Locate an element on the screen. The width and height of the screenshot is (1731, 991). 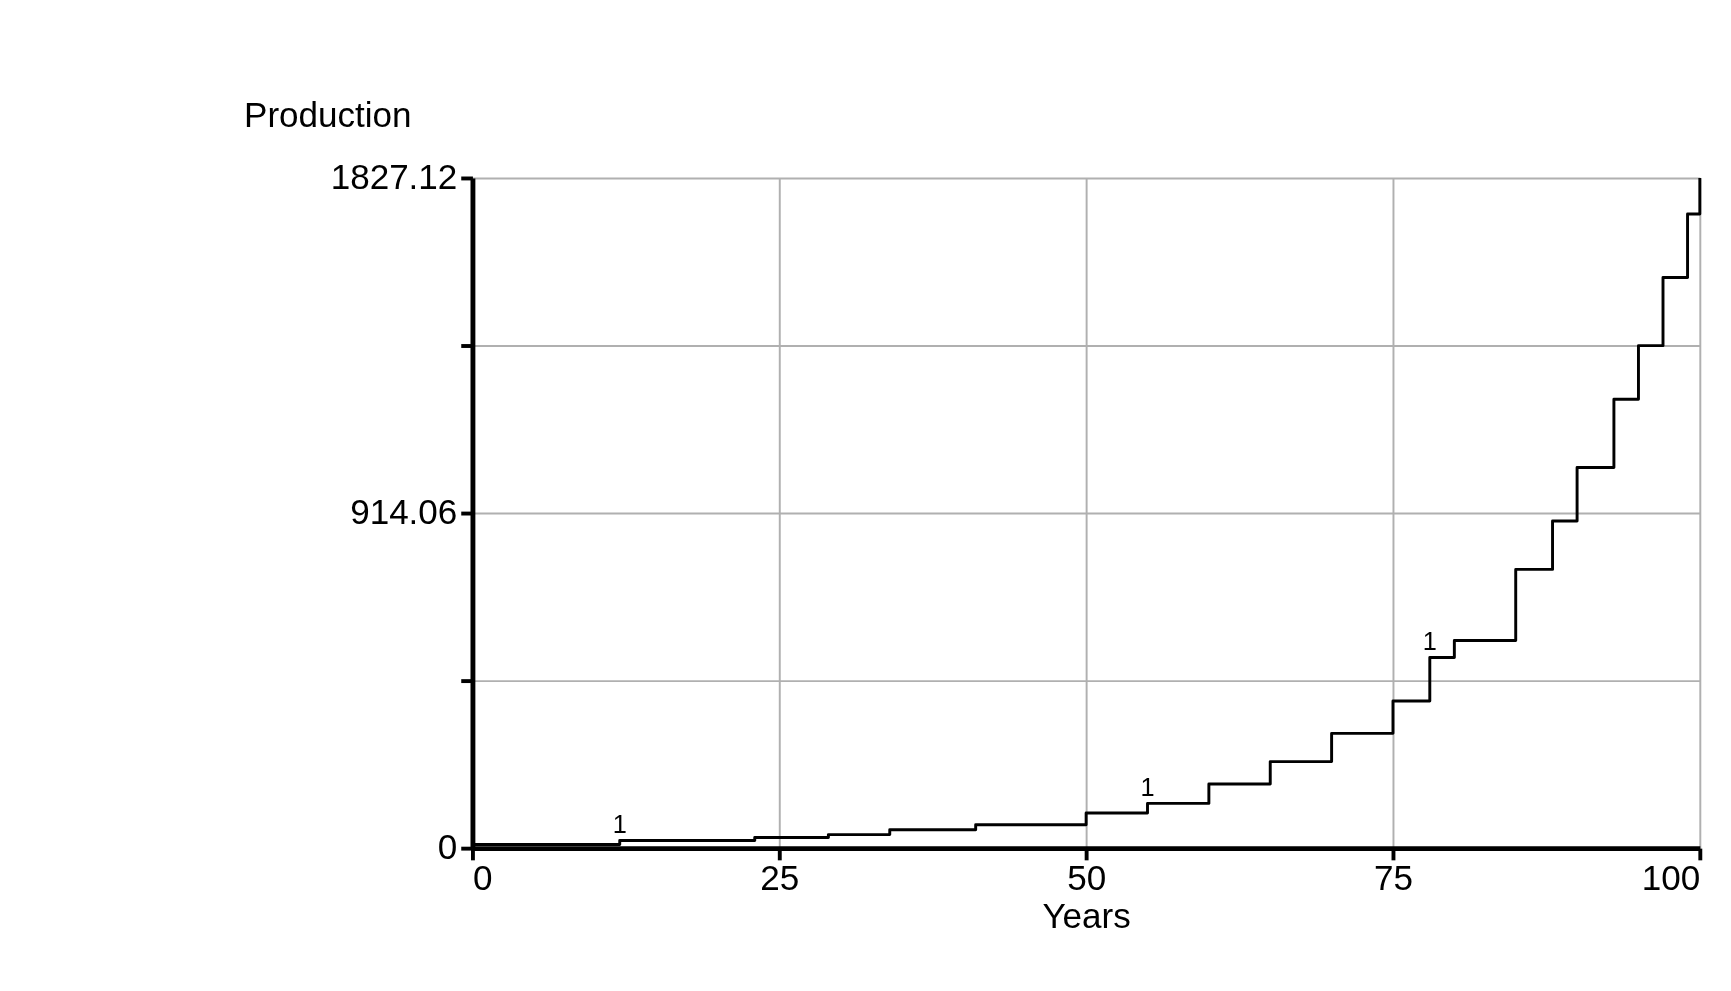
x-tick-label: 0 is located at coordinates (482, 877).